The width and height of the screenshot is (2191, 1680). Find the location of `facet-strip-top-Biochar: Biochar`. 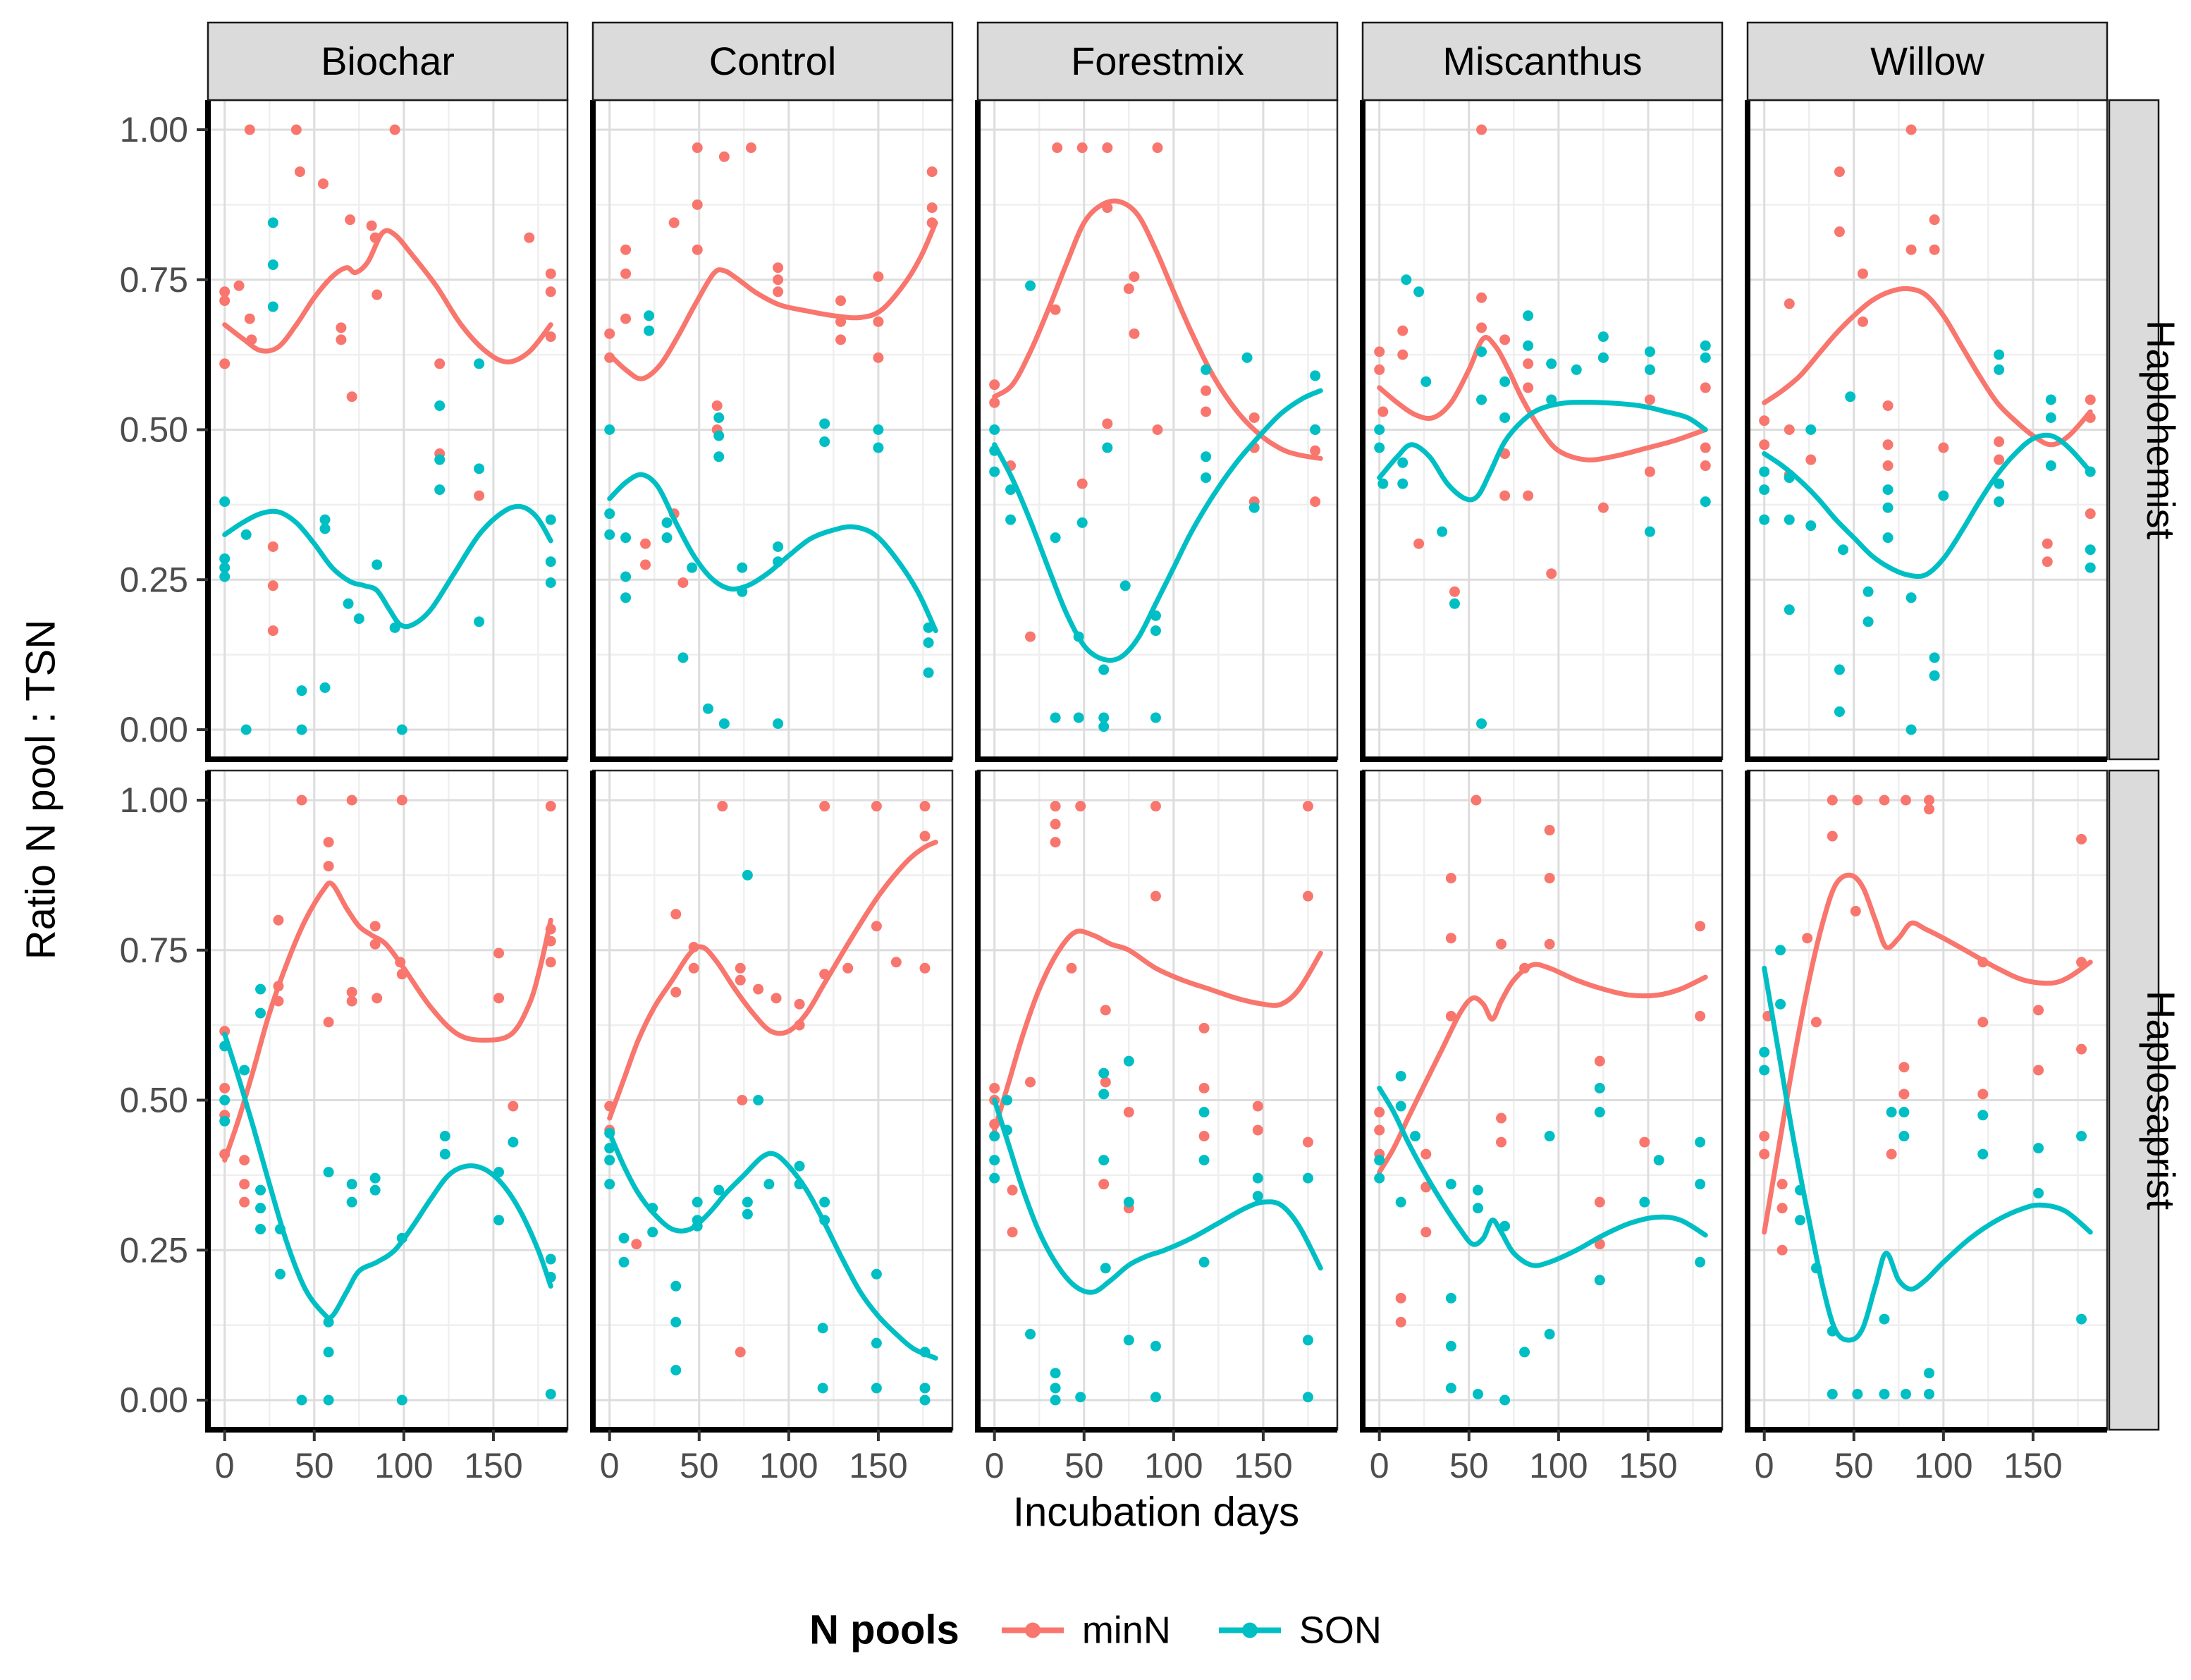

facet-strip-top-Biochar: Biochar is located at coordinates (388, 61).